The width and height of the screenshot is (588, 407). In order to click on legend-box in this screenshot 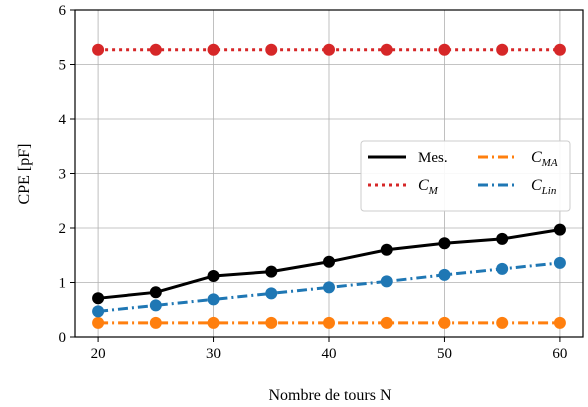, I will do `click(465, 176)`.